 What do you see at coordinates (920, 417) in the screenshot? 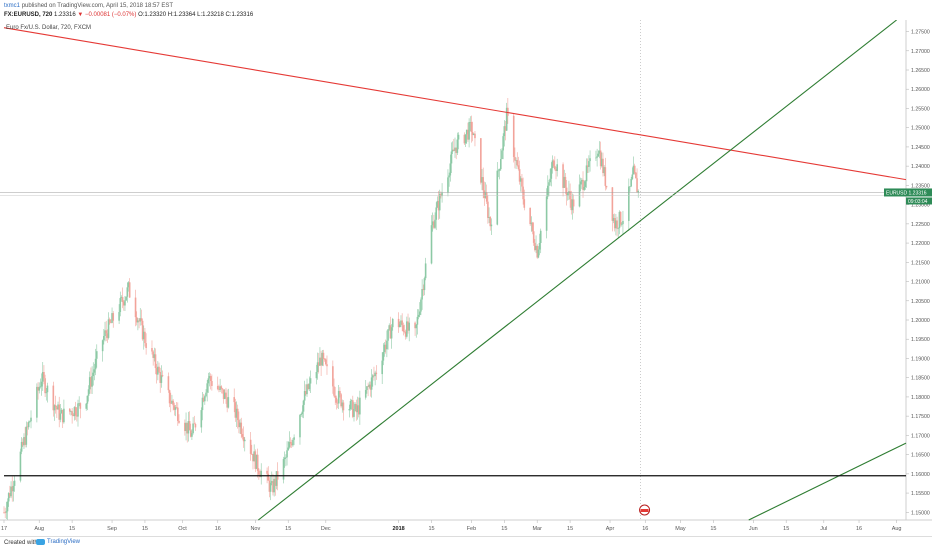
I see `y-tick-label: 1.17500` at bounding box center [920, 417].